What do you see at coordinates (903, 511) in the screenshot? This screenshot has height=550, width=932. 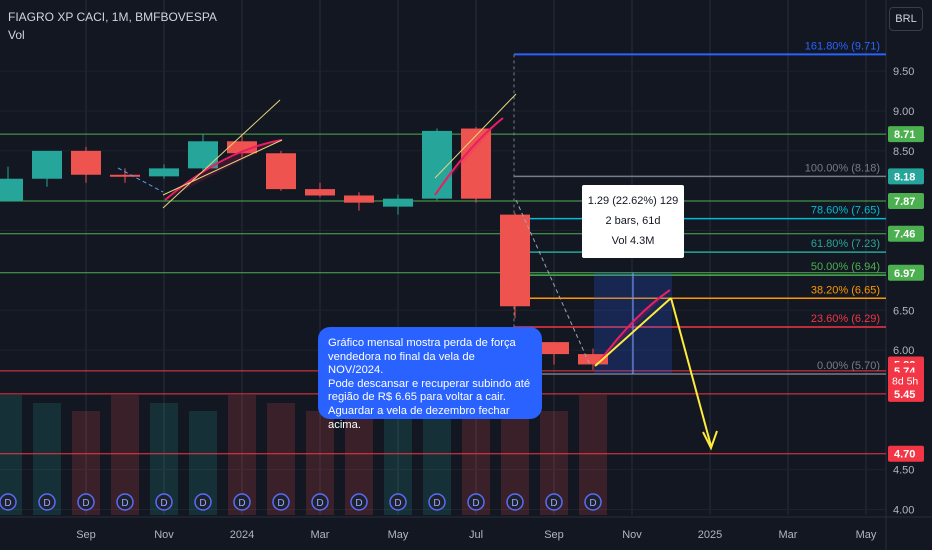 I see `y-tick-label: 4.00` at bounding box center [903, 511].